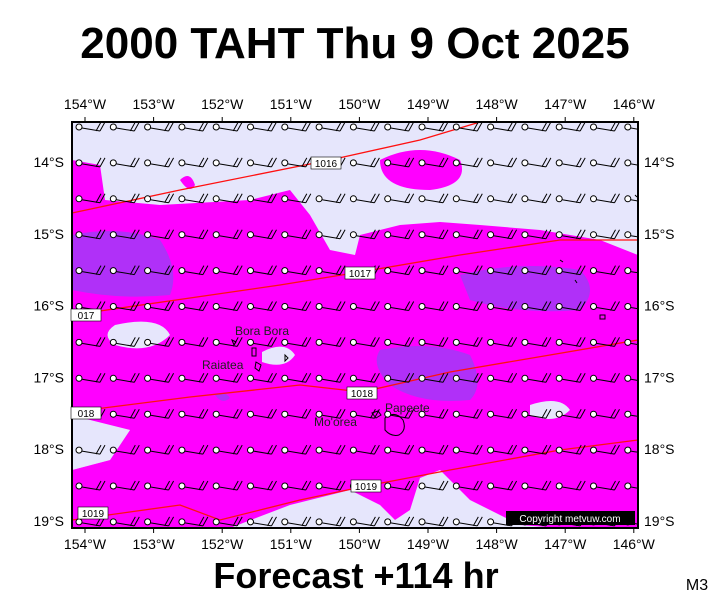  What do you see at coordinates (48, 162) in the screenshot?
I see `lat-label-left: 14°S` at bounding box center [48, 162].